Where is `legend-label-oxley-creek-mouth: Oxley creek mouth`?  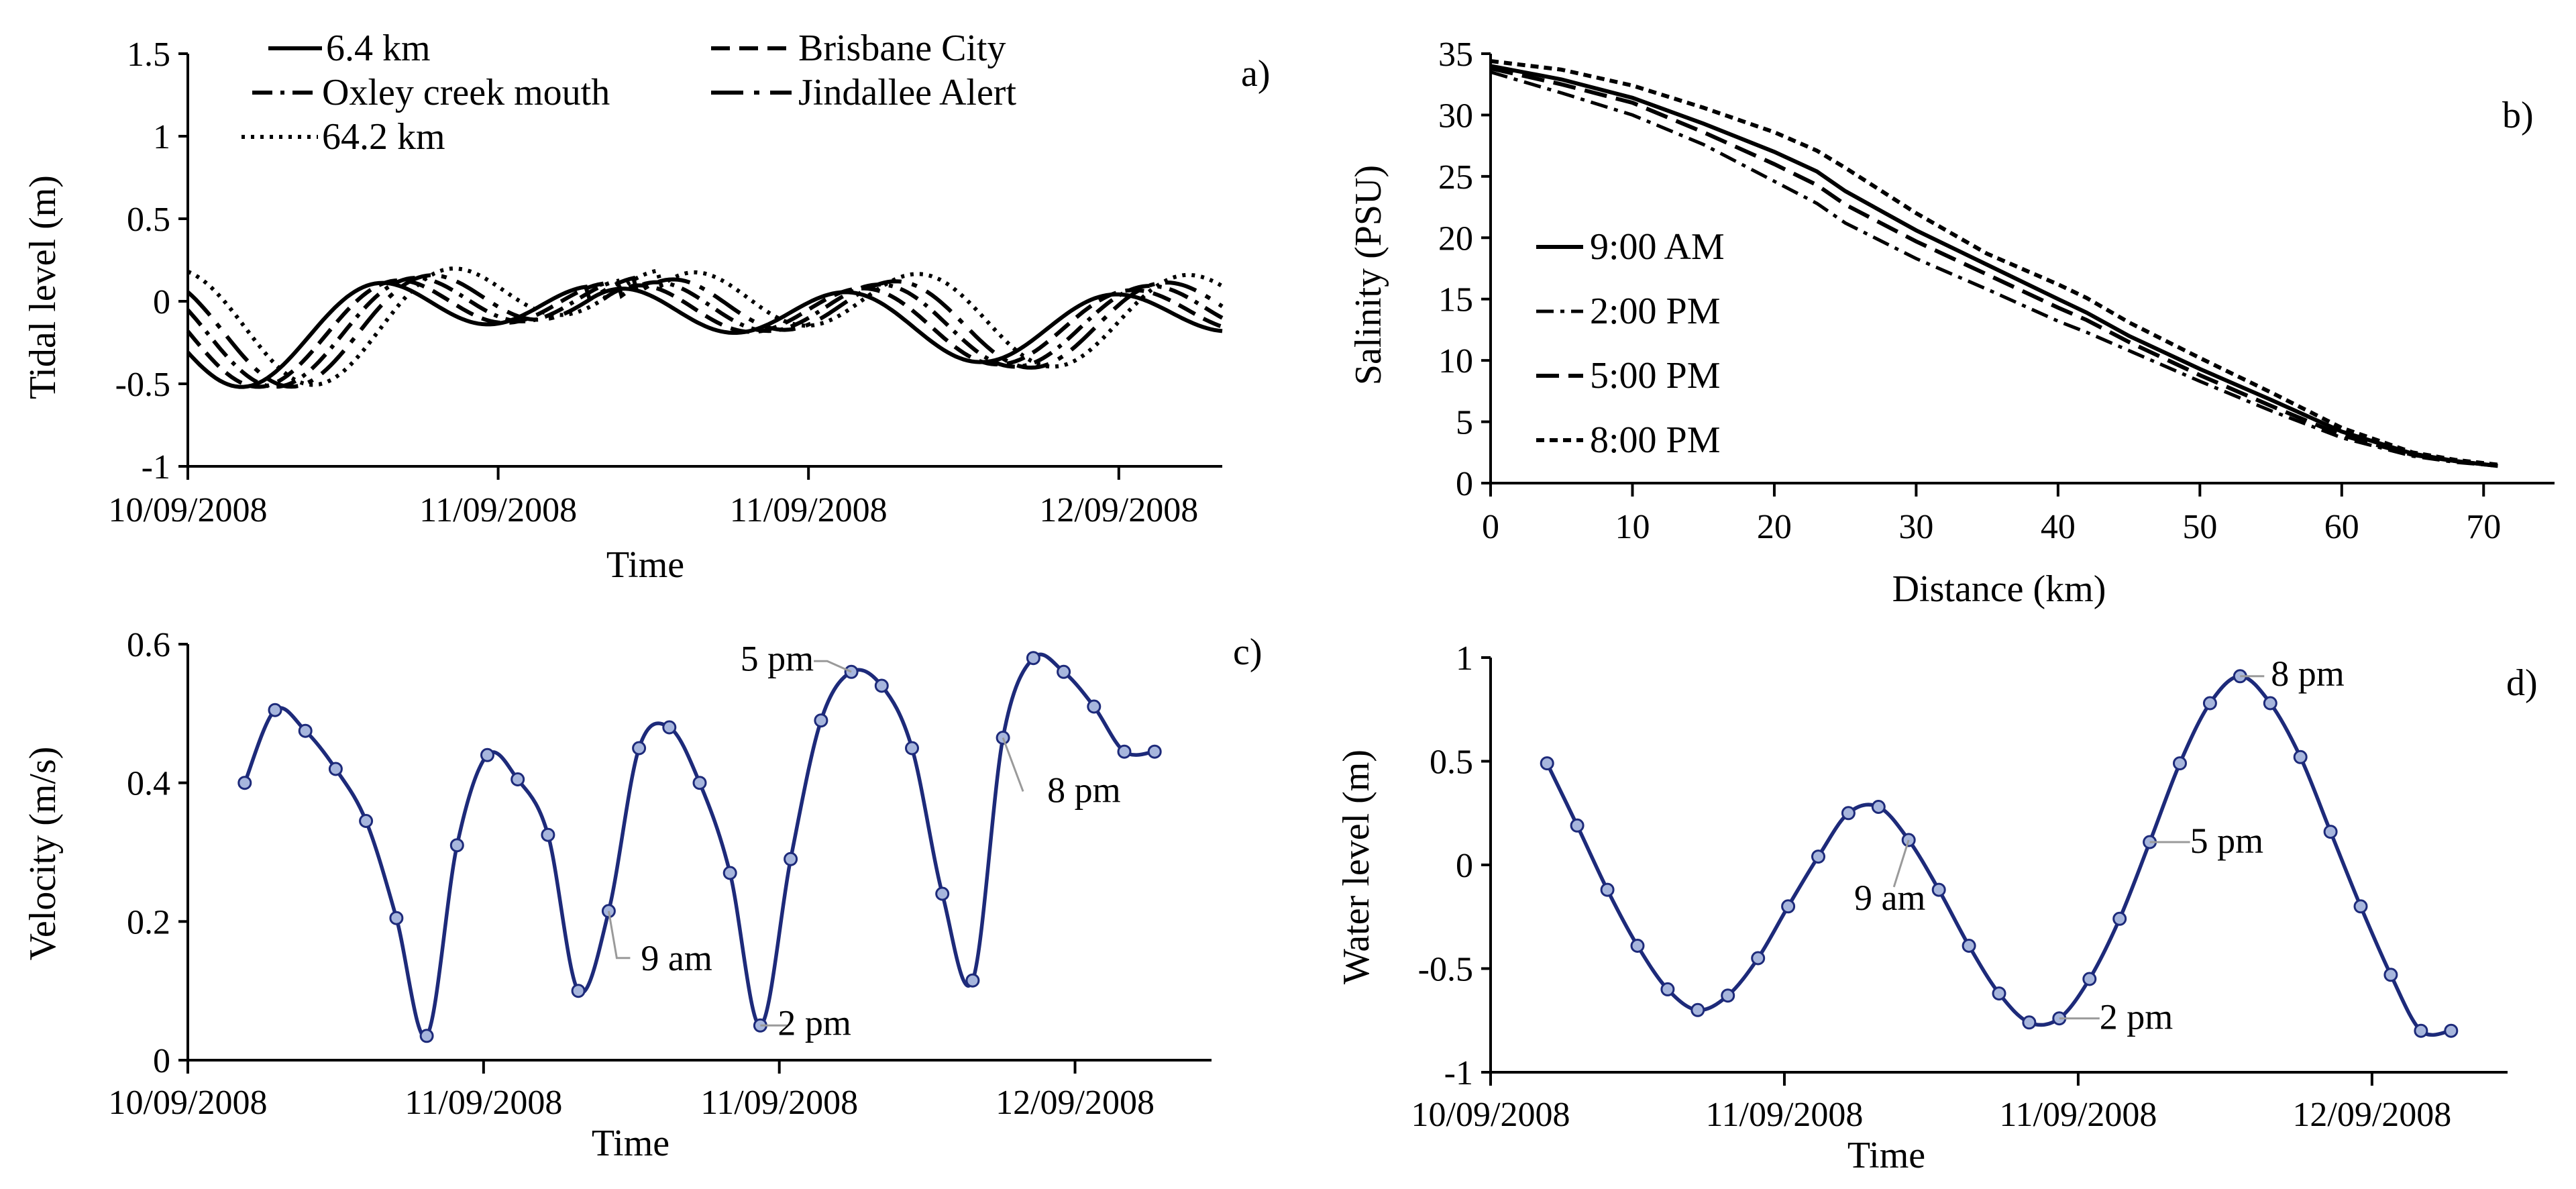 legend-label-oxley-creek-mouth: Oxley creek mouth is located at coordinates (466, 92).